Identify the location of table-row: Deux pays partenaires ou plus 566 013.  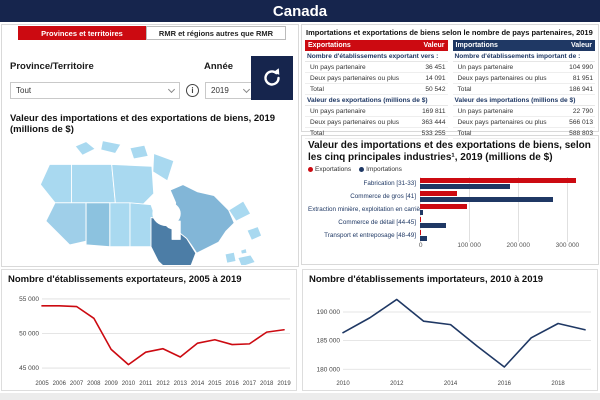
(523, 122).